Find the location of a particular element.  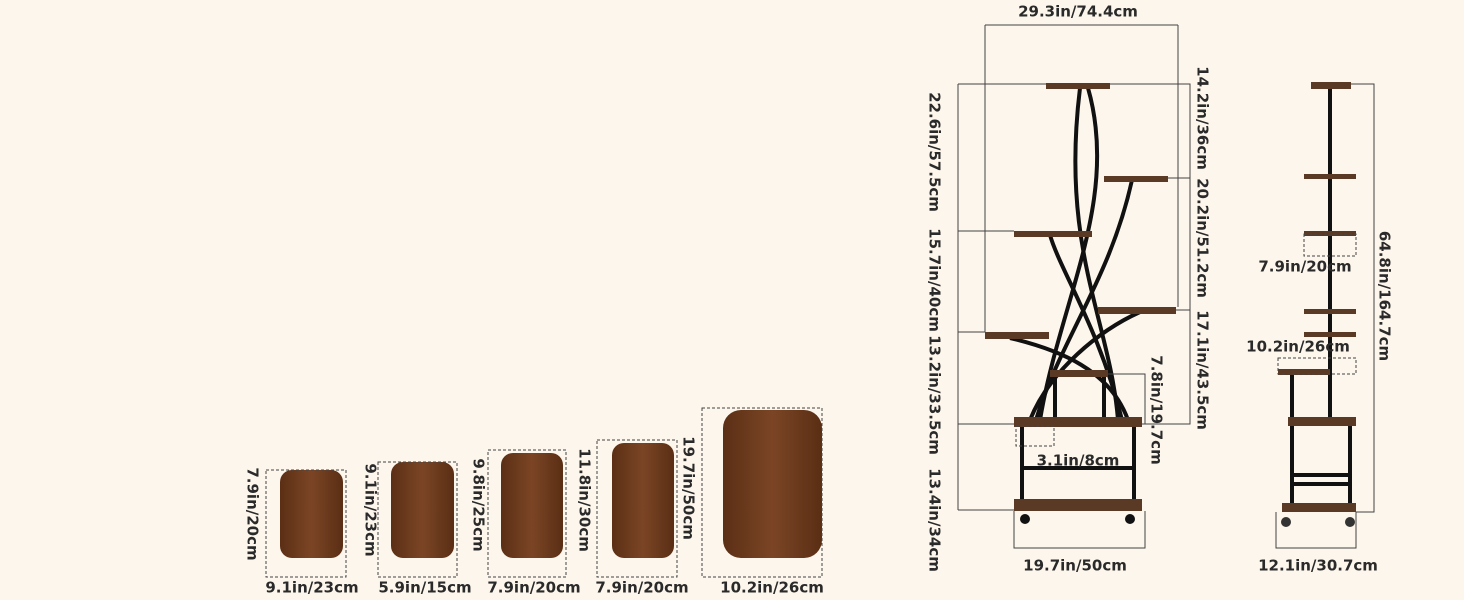

dimension-label: 29.3in/74.4cm is located at coordinates (1078, 12).